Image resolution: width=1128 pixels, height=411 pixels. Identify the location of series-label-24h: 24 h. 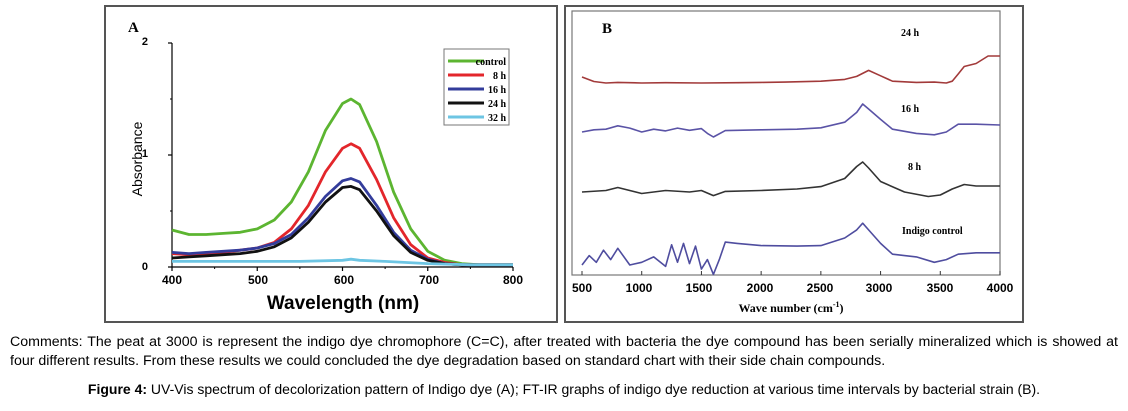
(910, 33).